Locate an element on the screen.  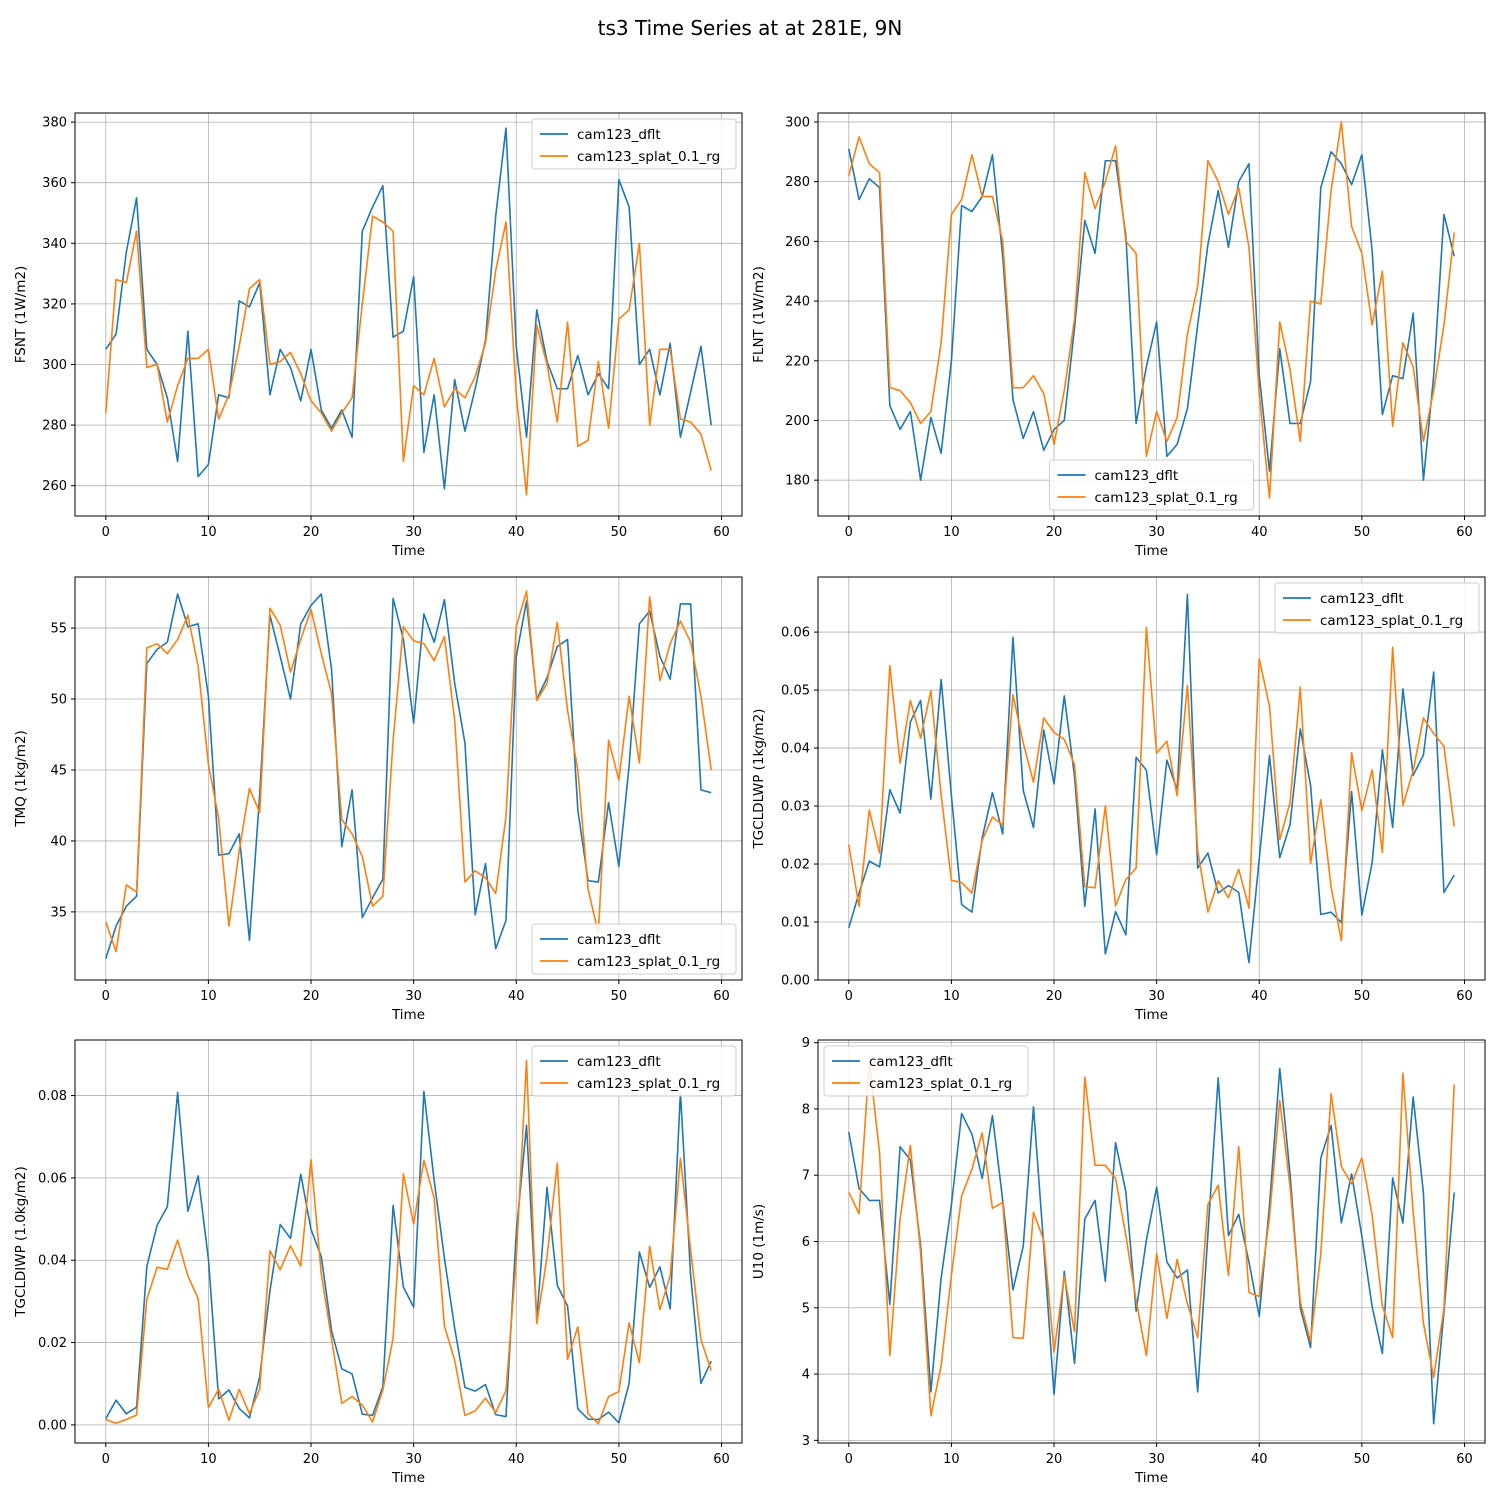
y-tick-label: 6 is located at coordinates (806, 1242).